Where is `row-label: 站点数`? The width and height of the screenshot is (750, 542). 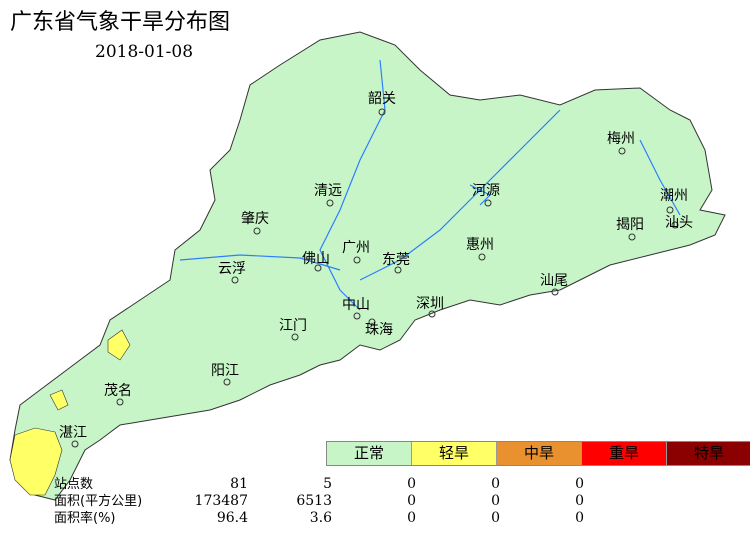 row-label: 站点数 is located at coordinates (74, 484).